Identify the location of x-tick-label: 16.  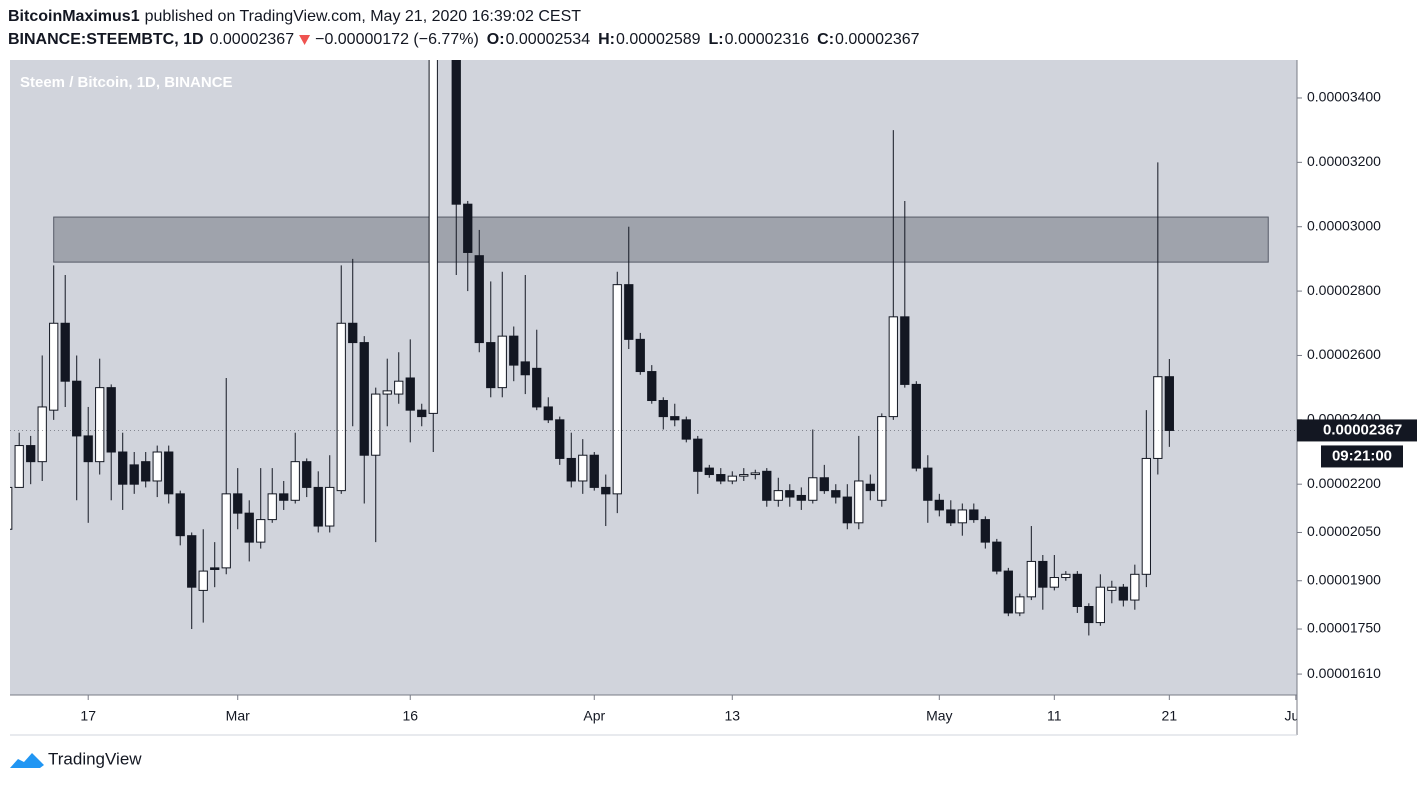
(410, 716).